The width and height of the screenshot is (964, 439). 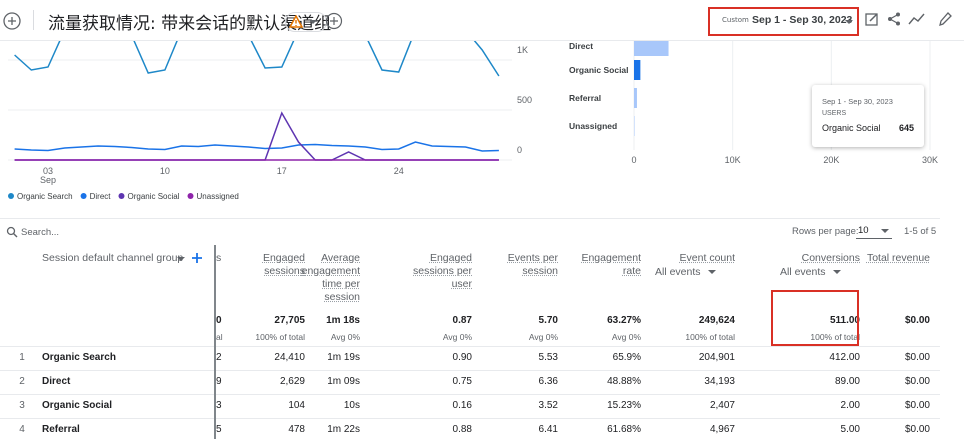 I want to click on row-cell: 65.9%, so click(x=626, y=357).